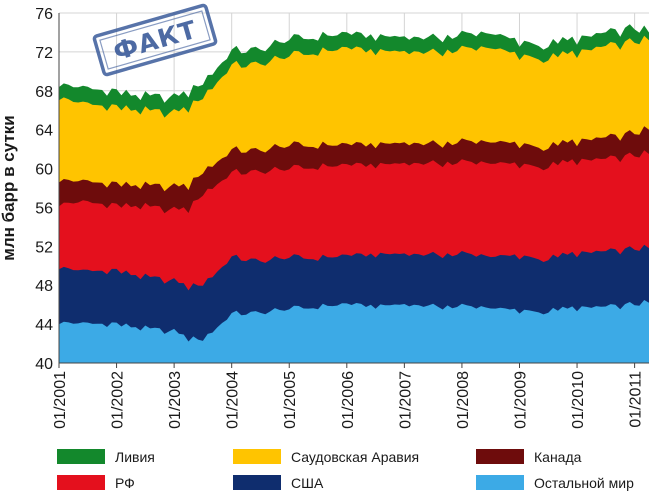 The height and width of the screenshot is (498, 650). What do you see at coordinates (348, 400) in the screenshot?
I see `x-tick-label: 01/2006` at bounding box center [348, 400].